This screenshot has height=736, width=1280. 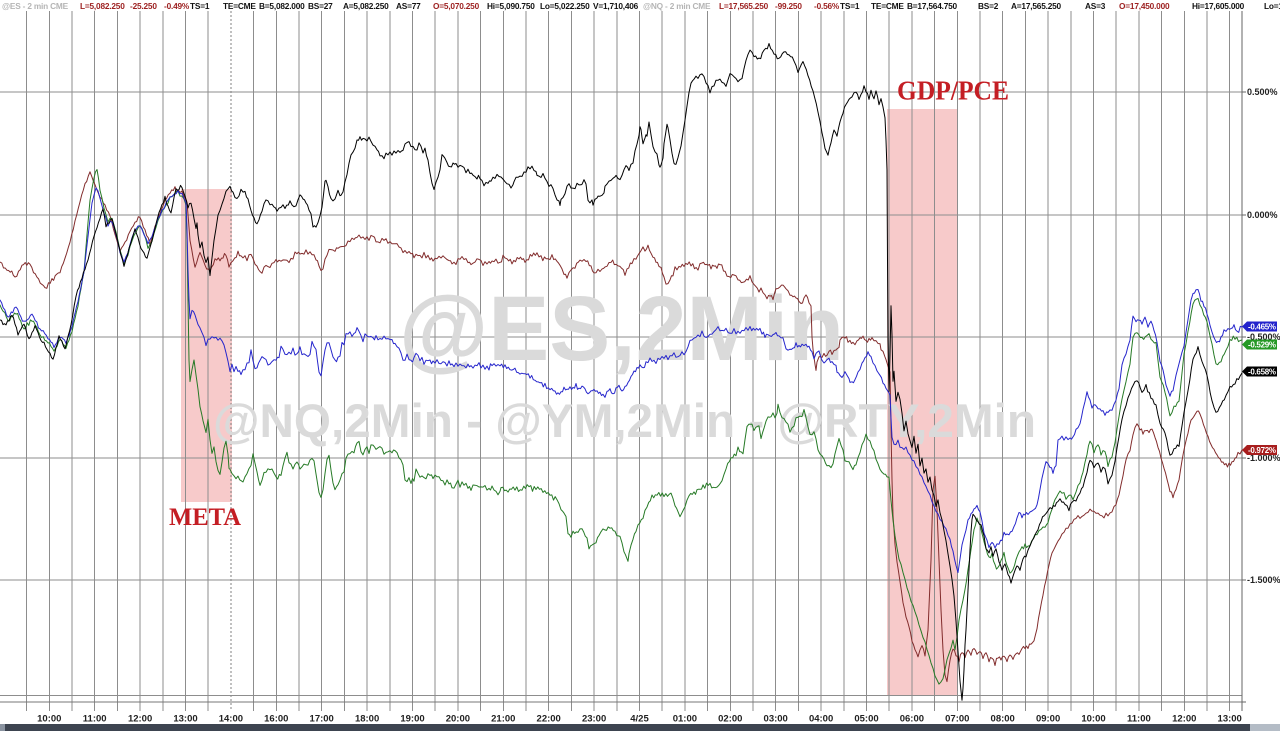 I want to click on svg-text: 19:00, so click(x=412, y=719).